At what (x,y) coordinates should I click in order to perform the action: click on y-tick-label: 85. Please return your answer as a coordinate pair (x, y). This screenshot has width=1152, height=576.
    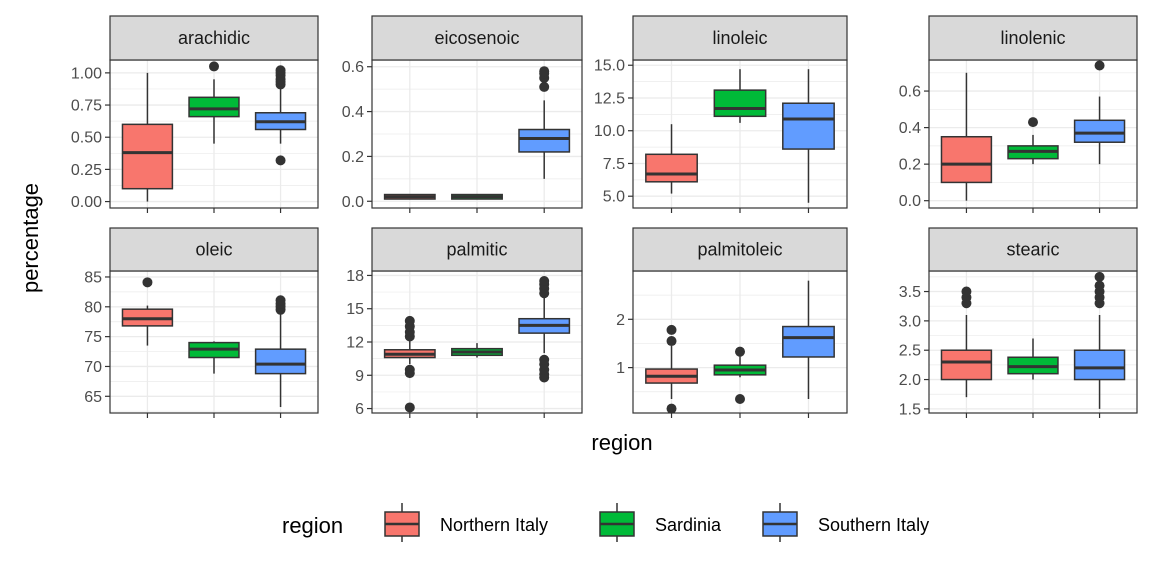
    Looking at the image, I should click on (93, 277).